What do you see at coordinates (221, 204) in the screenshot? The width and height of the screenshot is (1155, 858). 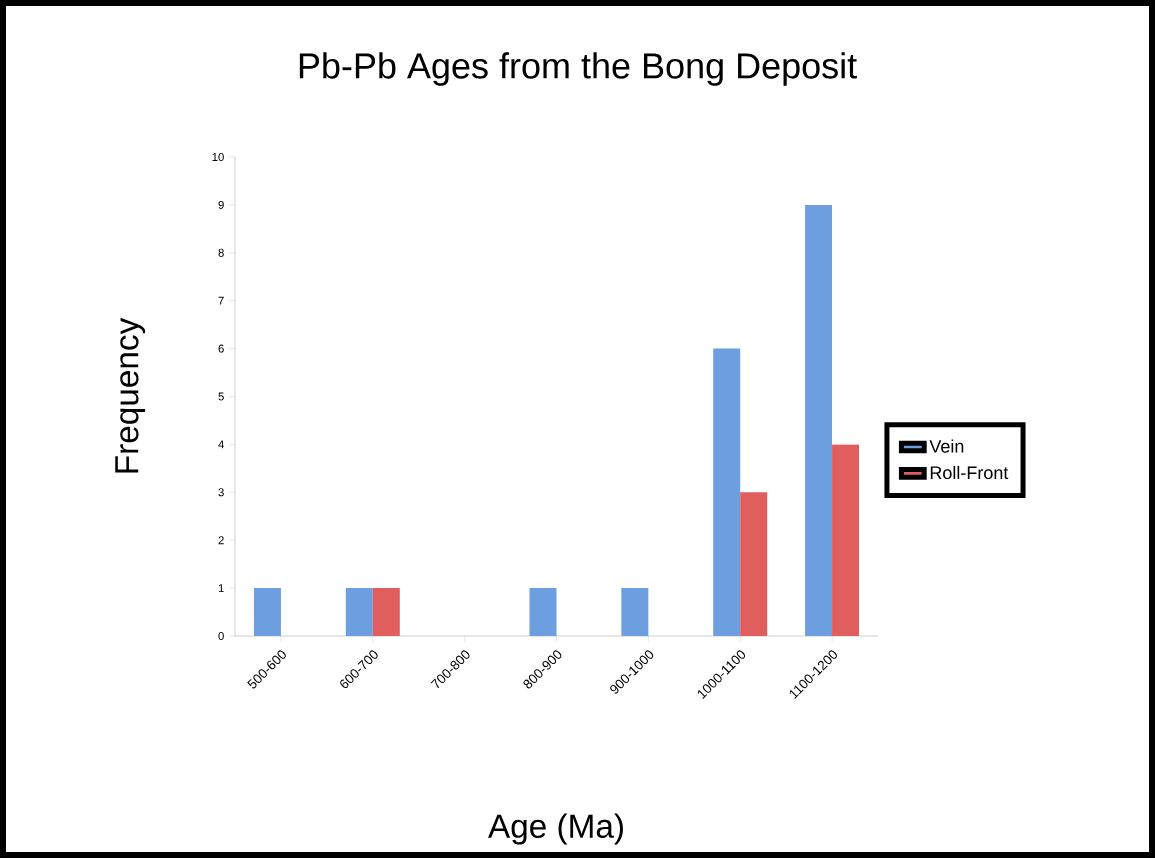 I see `y-tick-label: 9` at bounding box center [221, 204].